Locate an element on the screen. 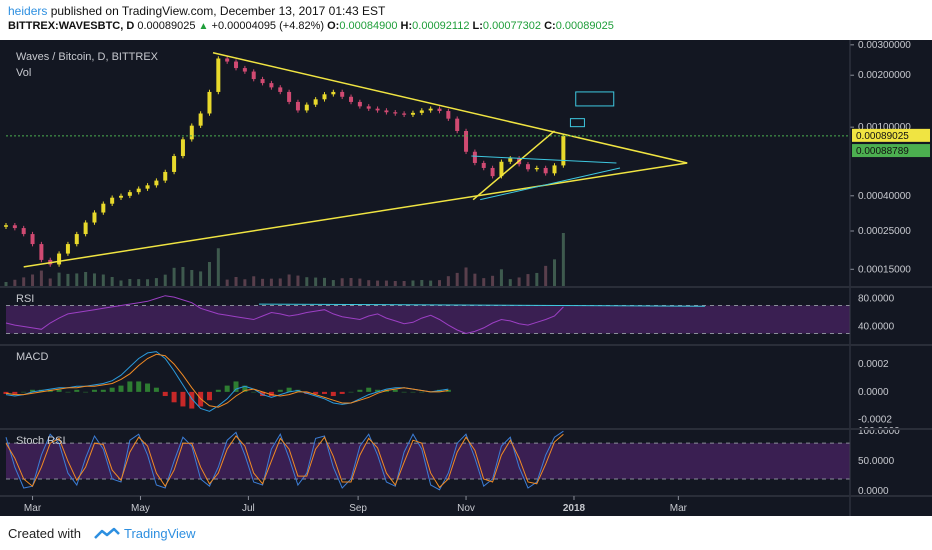 The width and height of the screenshot is (932, 550). wedge-breakout-line is located at coordinates (513, 165).